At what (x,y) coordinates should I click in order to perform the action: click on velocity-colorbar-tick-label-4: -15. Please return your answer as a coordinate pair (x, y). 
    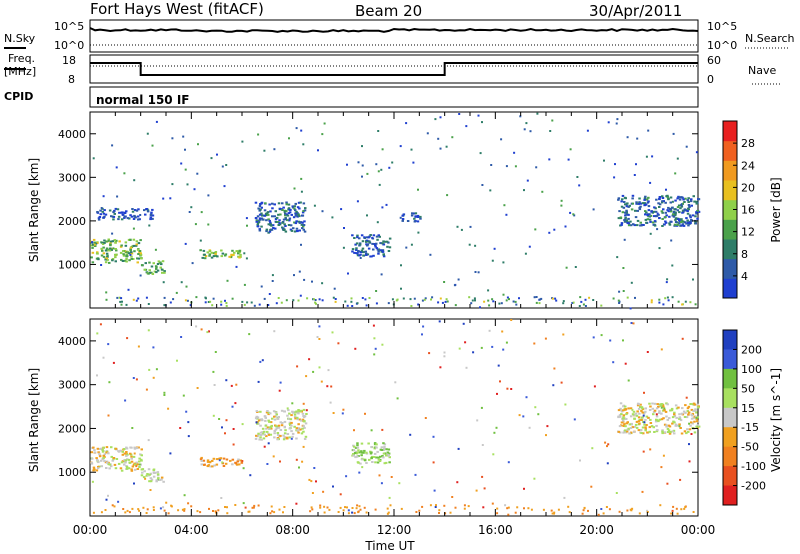
    Looking at the image, I should click on (750, 427).